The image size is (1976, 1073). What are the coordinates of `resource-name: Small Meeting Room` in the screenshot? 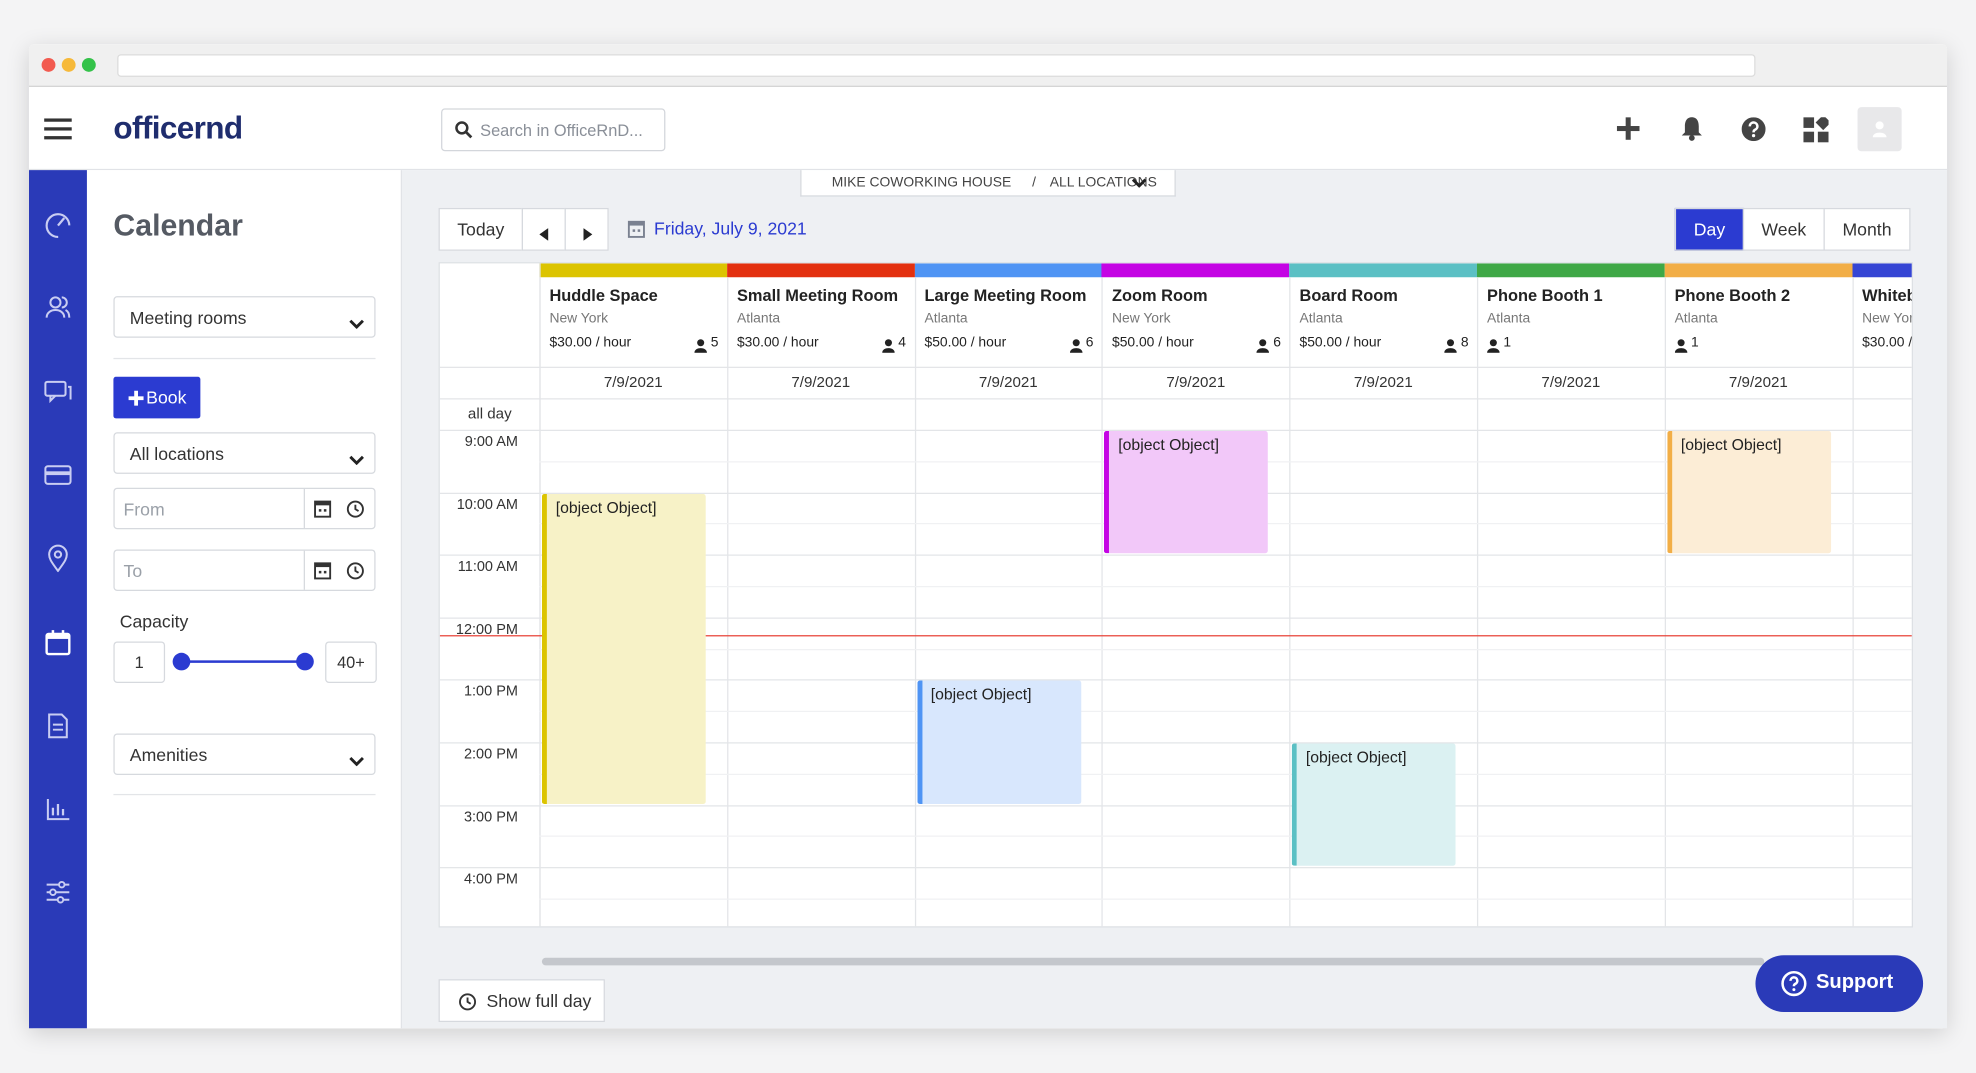 It's located at (817, 295).